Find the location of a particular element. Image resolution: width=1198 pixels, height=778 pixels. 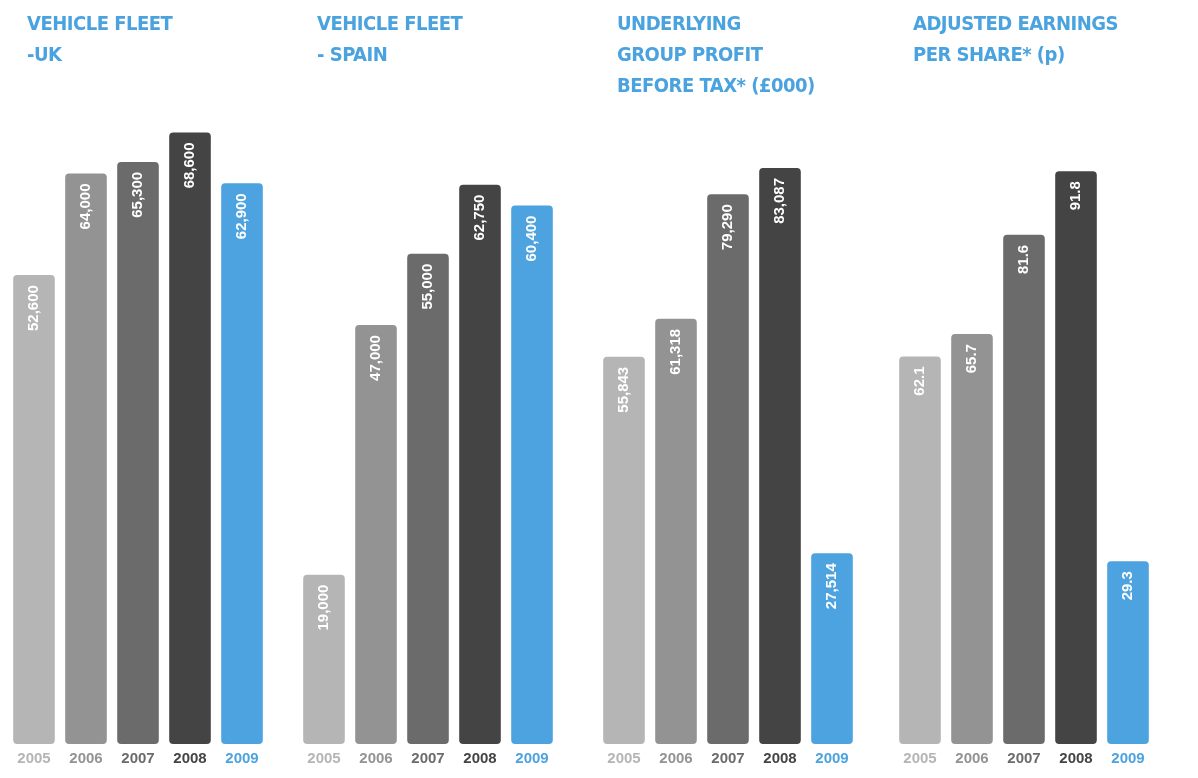

data-label: 68,600 is located at coordinates (189, 165).